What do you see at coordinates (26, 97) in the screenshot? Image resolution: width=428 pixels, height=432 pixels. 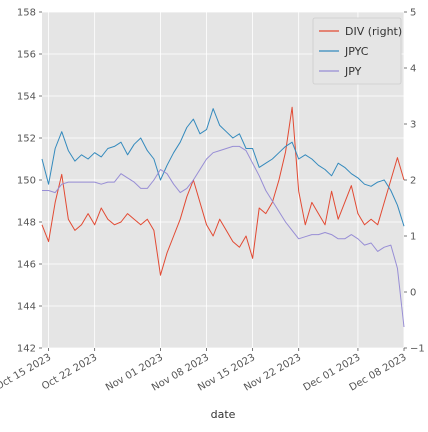 I see `left-y-tick-label: 154` at bounding box center [26, 97].